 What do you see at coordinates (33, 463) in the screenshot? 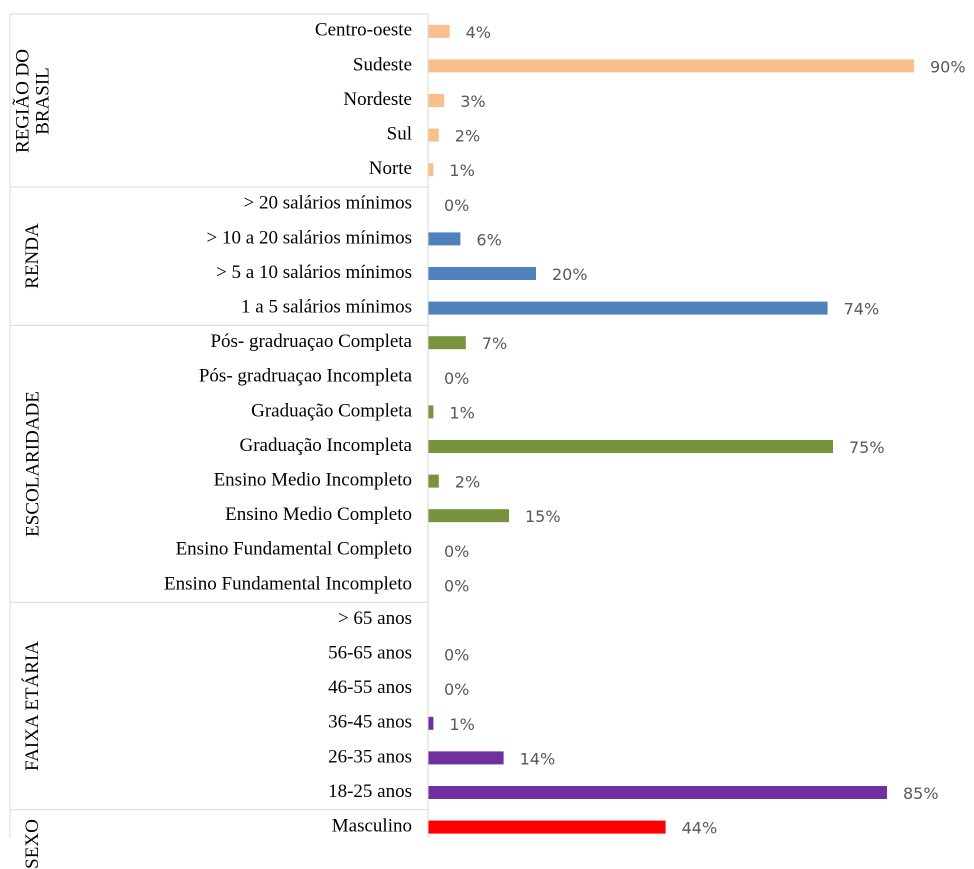
I see `group-label: ESCOLARIDADE` at bounding box center [33, 463].